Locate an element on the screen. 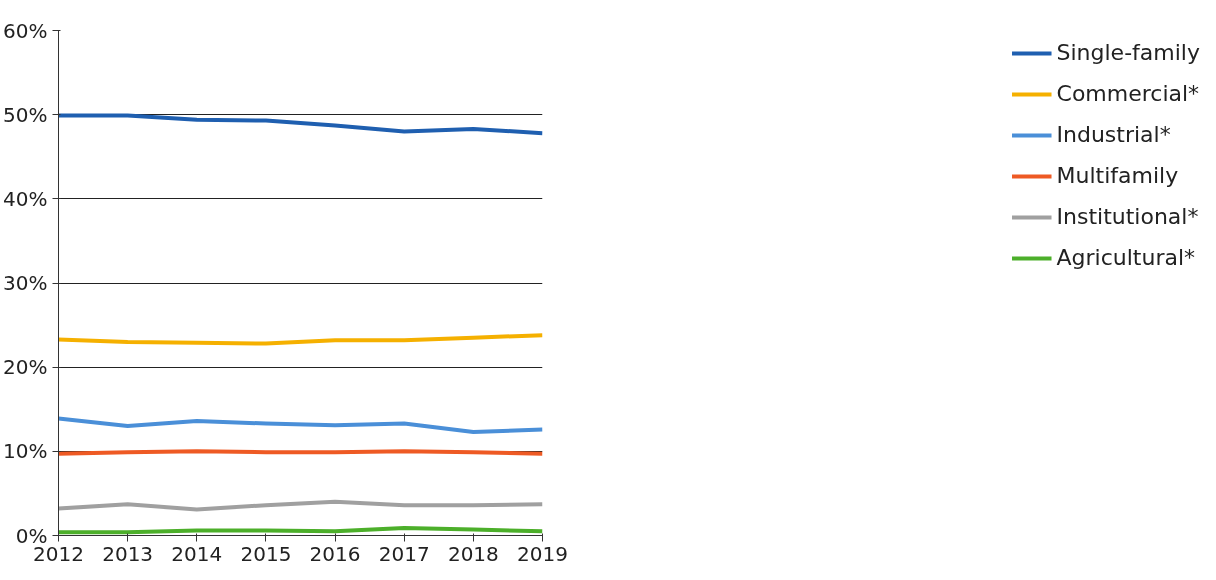  legend-label: Institutional* is located at coordinates (1127, 216).